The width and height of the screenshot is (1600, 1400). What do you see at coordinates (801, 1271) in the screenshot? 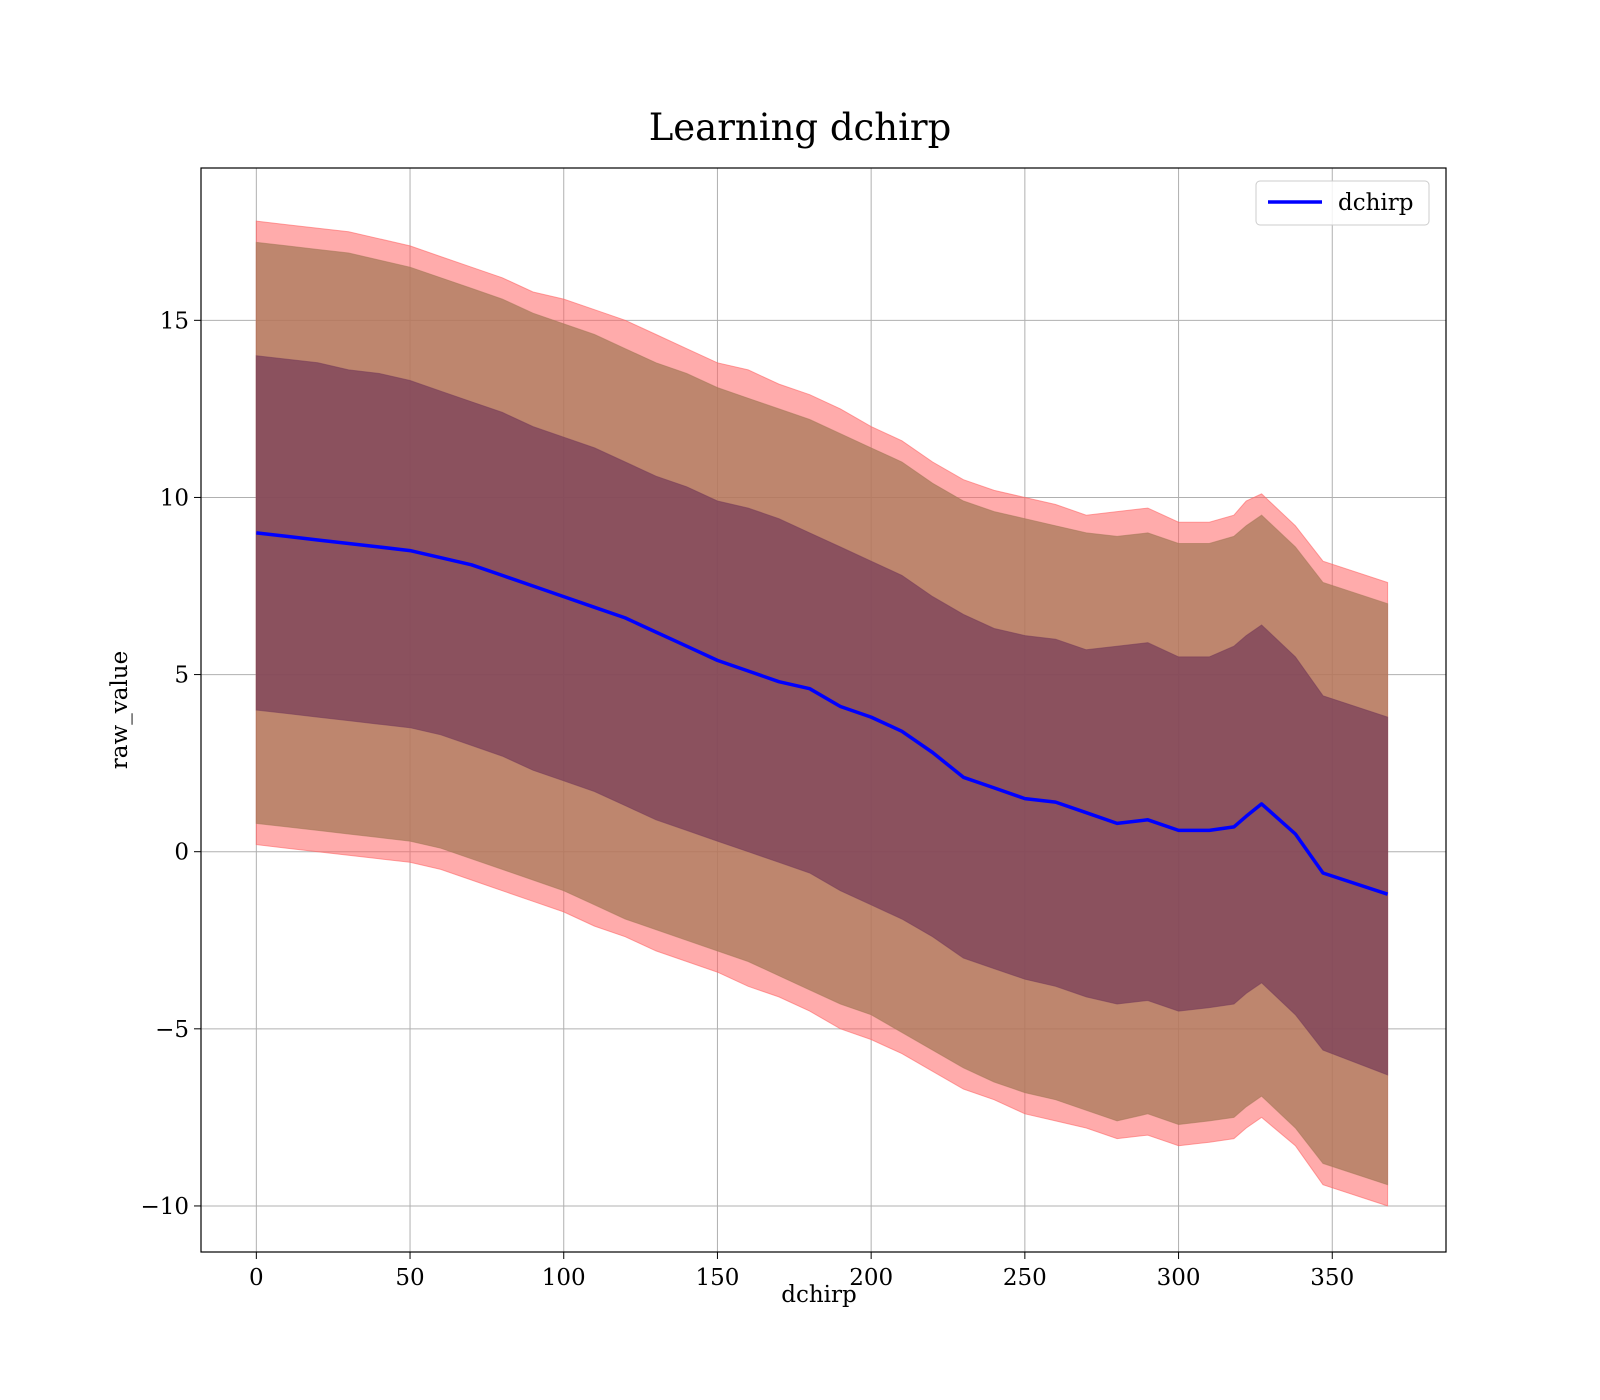
I see `x-axis-ticks: 0 50 100 150 200 250 300 350` at bounding box center [801, 1271].